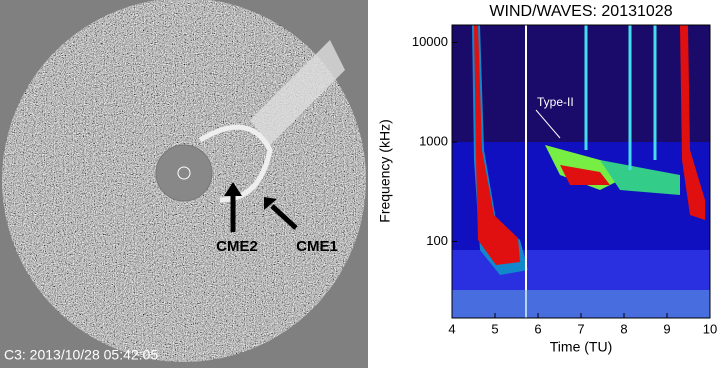 The width and height of the screenshot is (721, 373). I want to click on x-tick-label: 5, so click(494, 328).